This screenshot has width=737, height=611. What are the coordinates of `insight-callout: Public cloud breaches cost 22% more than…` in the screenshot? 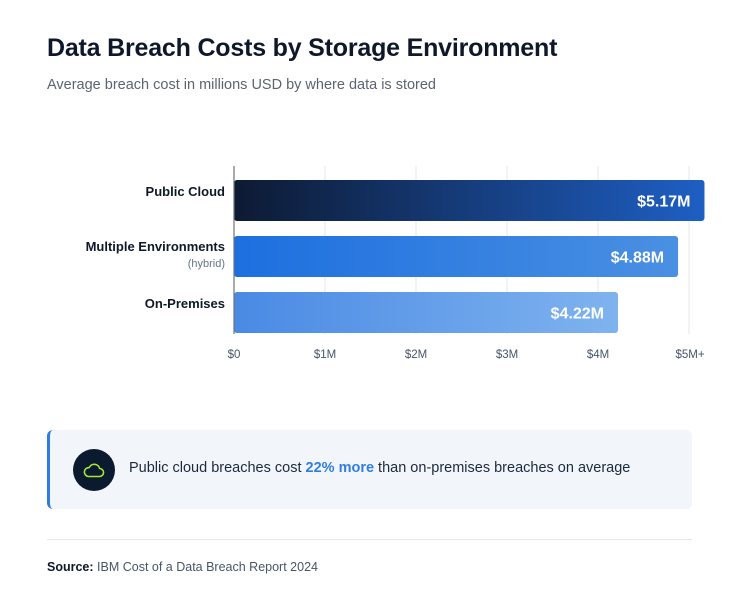 It's located at (369, 469).